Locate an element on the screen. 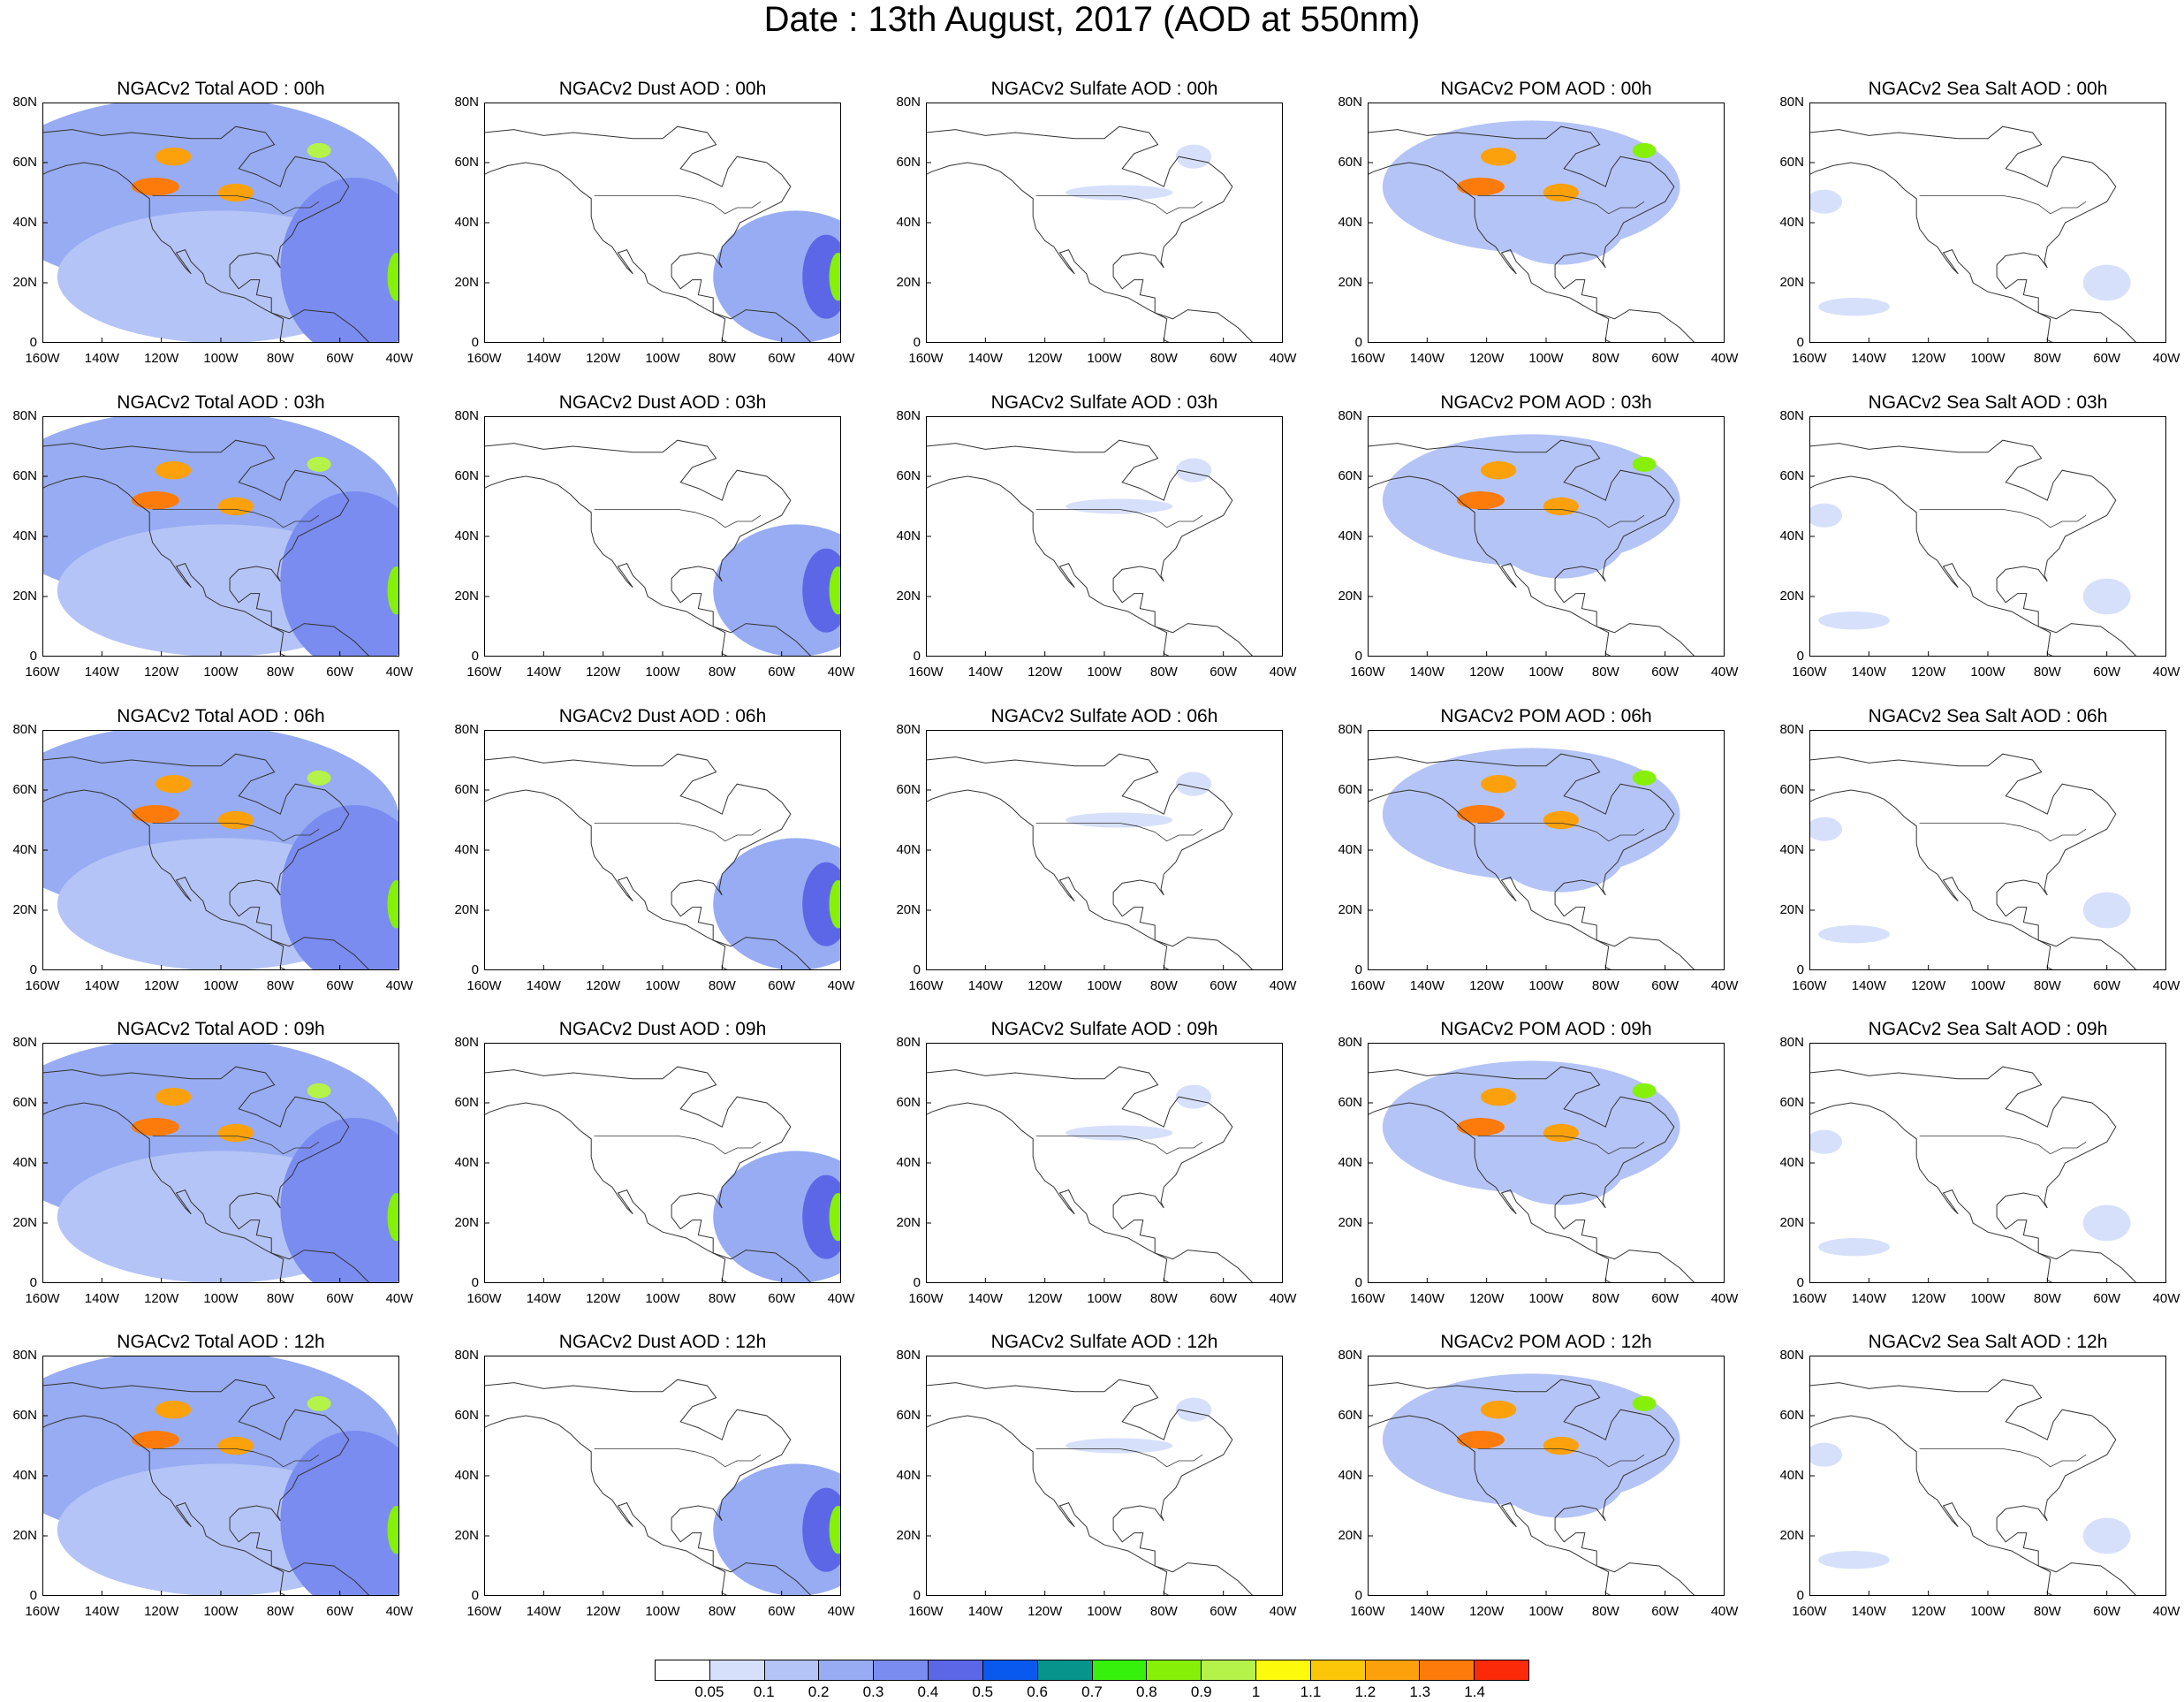 The image size is (2184, 1702). colorbar-label: 0.1 is located at coordinates (764, 1691).